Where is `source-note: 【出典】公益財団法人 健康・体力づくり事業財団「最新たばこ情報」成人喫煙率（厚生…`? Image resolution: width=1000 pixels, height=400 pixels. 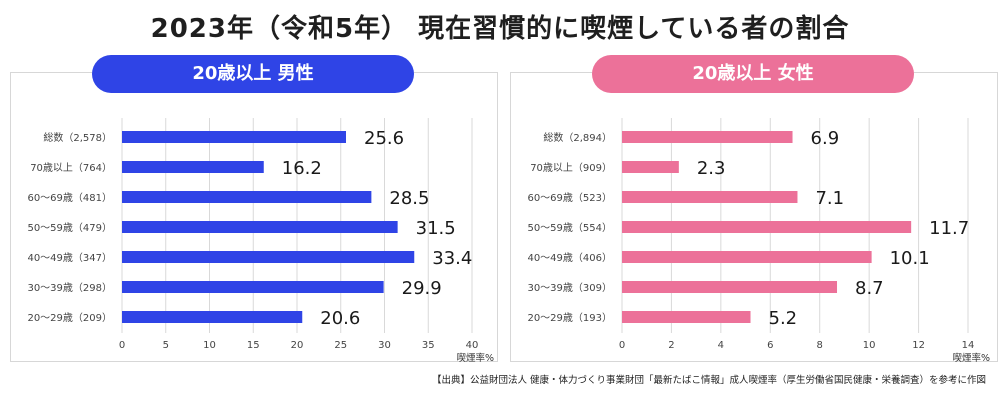
source-note: 【出典】公益財団法人 健康・体力づくり事業財団「最新たばこ情報」成人喫煙率（厚生… is located at coordinates (708, 380).